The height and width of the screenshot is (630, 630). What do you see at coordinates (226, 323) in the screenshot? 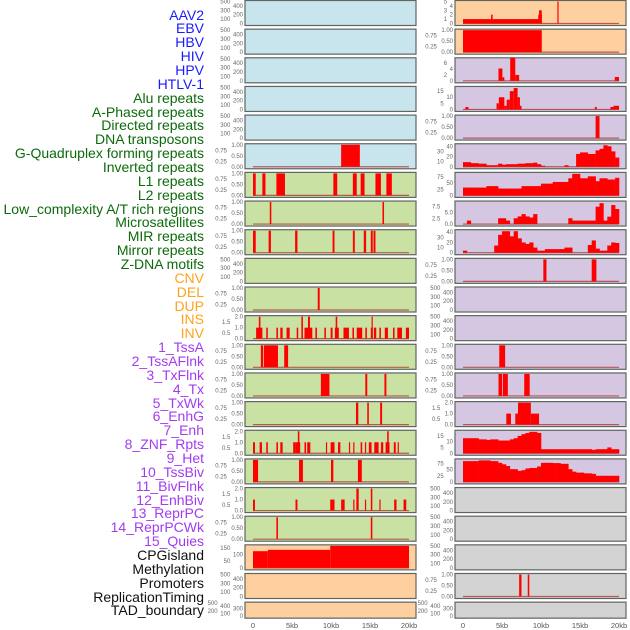
I see `y-tick-label: 1.5` at bounding box center [226, 323].